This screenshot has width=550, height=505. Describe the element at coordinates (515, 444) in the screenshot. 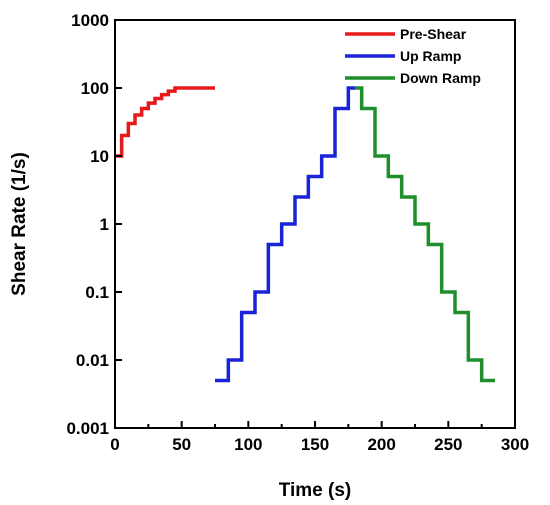

I see `x-tick-label: 300` at that location.